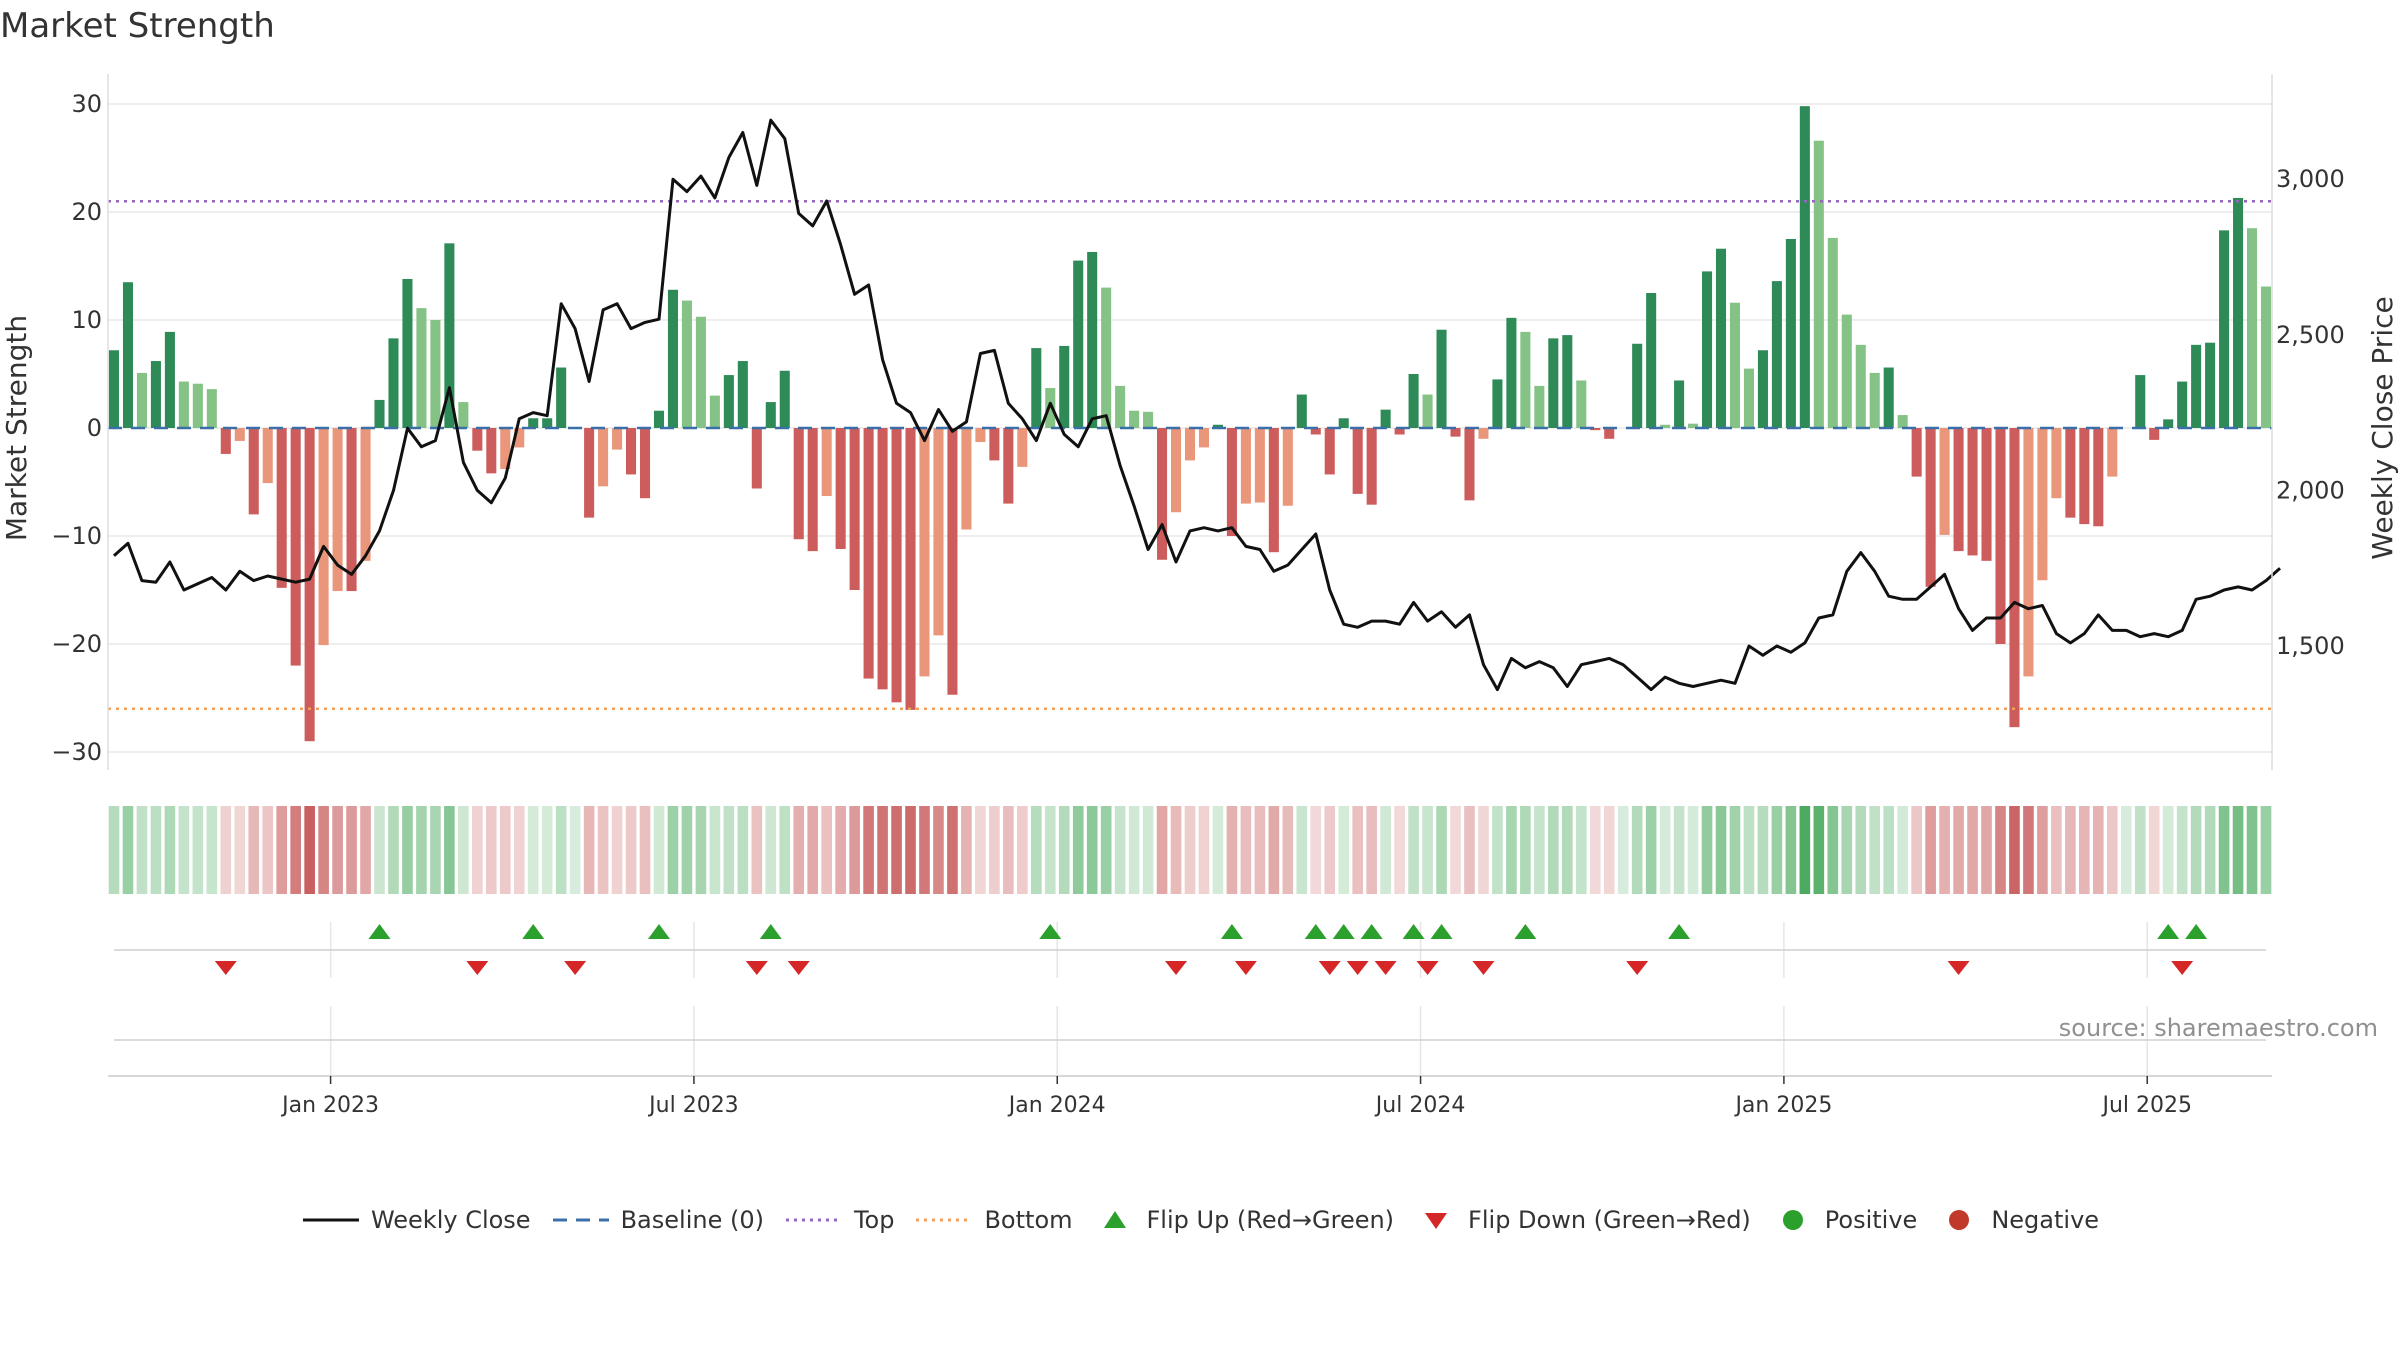  What do you see at coordinates (416, 1220) in the screenshot?
I see `legend-item-weekly-close: Weekly Close` at bounding box center [416, 1220].